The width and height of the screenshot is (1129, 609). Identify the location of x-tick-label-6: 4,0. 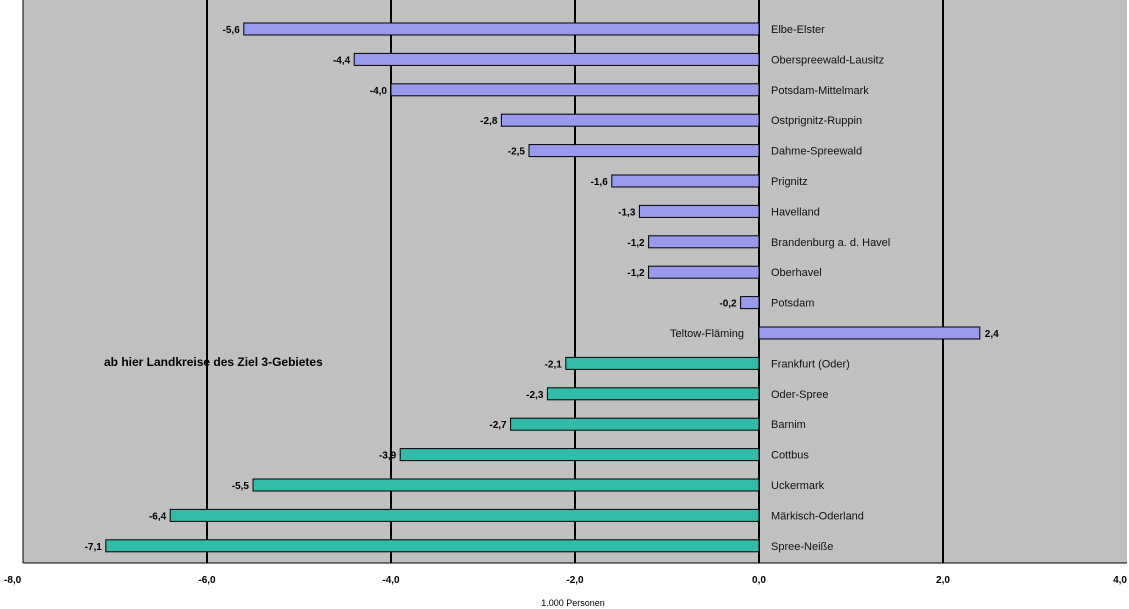
(1120, 580).